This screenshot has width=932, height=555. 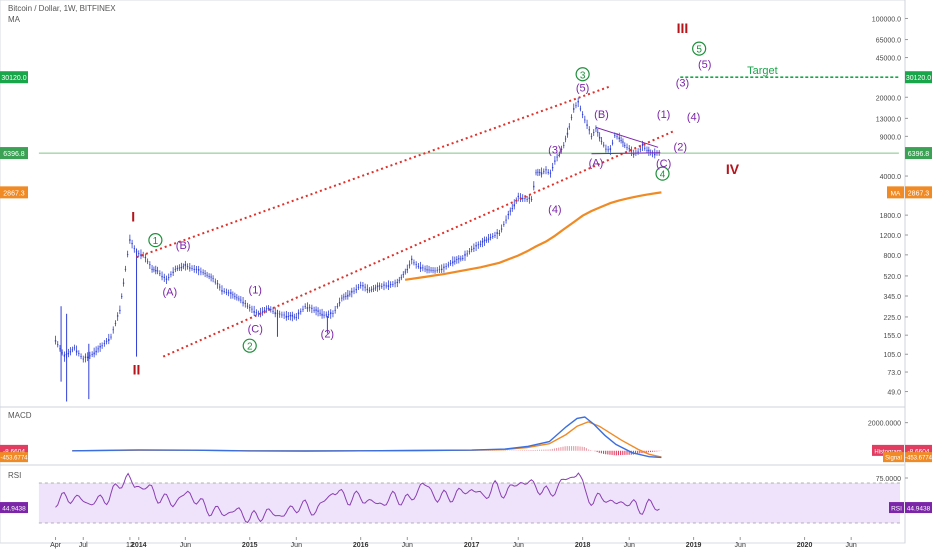 What do you see at coordinates (469, 503) in the screenshot?
I see `rsi-band` at bounding box center [469, 503].